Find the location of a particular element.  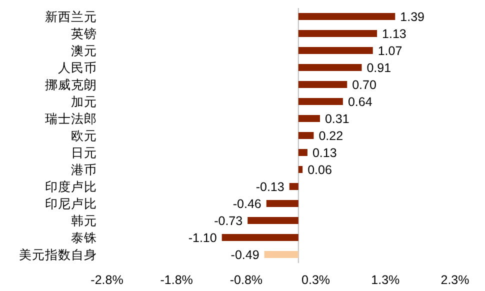

x-tick-label: -2.8% is located at coordinates (107, 280).